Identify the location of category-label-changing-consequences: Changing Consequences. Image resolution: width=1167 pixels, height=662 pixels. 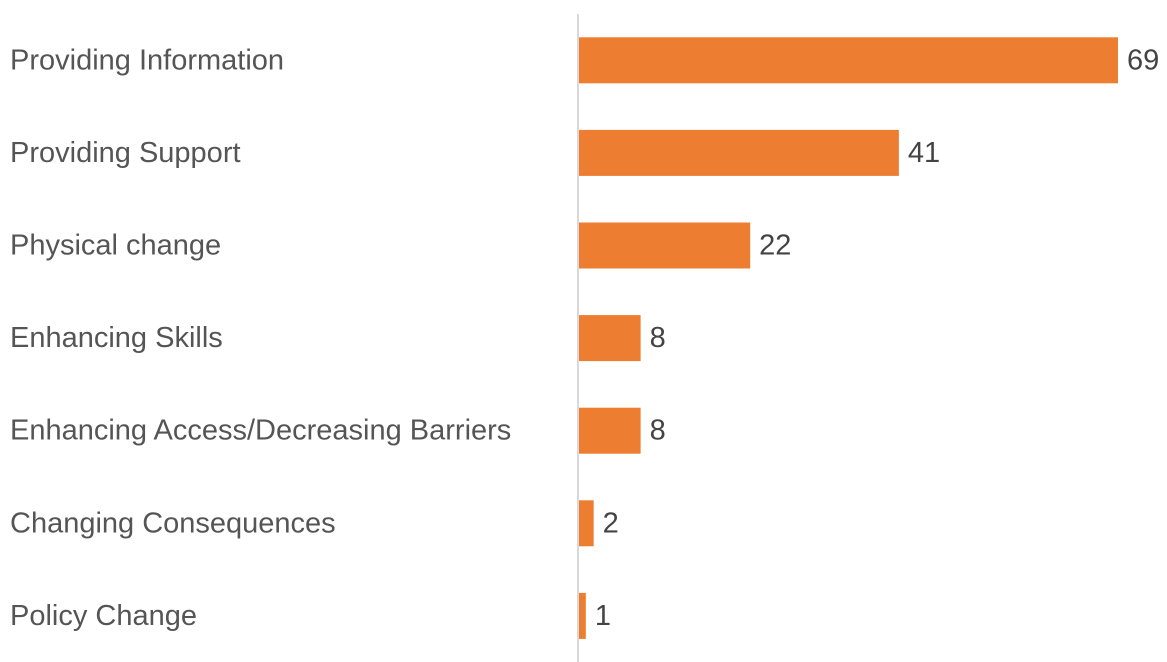
(173, 523).